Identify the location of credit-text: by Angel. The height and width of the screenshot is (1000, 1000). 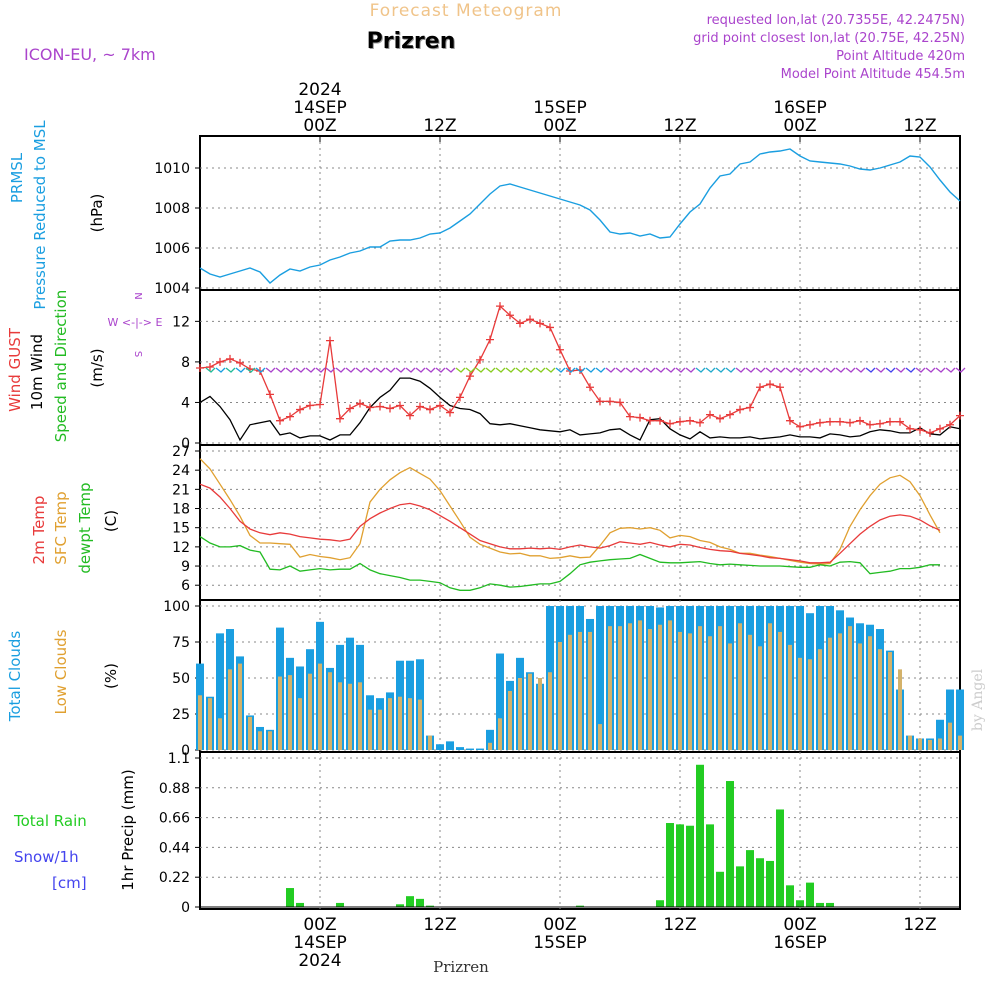
(978, 699).